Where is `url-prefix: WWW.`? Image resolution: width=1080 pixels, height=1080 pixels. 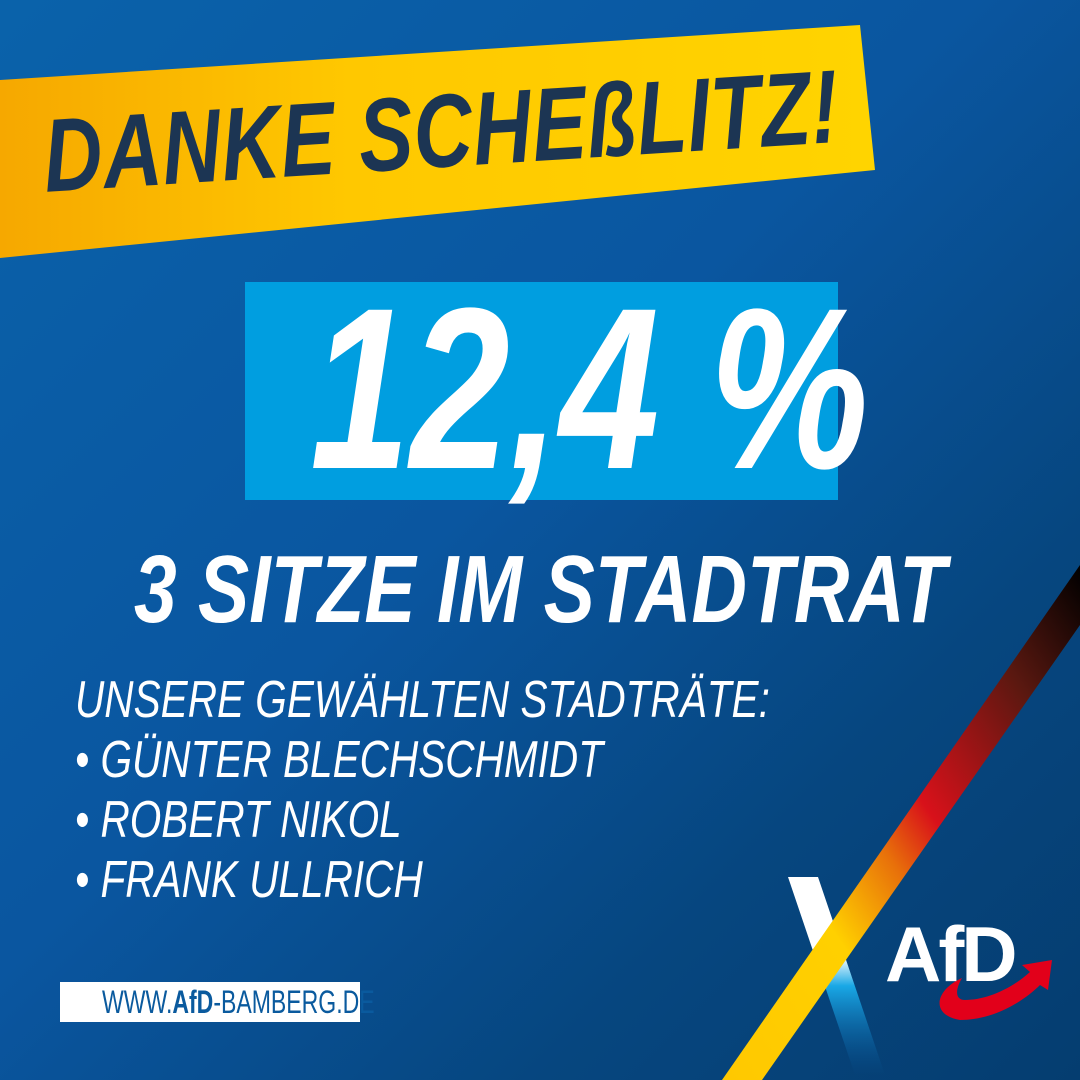
url-prefix: WWW. is located at coordinates (137, 1002).